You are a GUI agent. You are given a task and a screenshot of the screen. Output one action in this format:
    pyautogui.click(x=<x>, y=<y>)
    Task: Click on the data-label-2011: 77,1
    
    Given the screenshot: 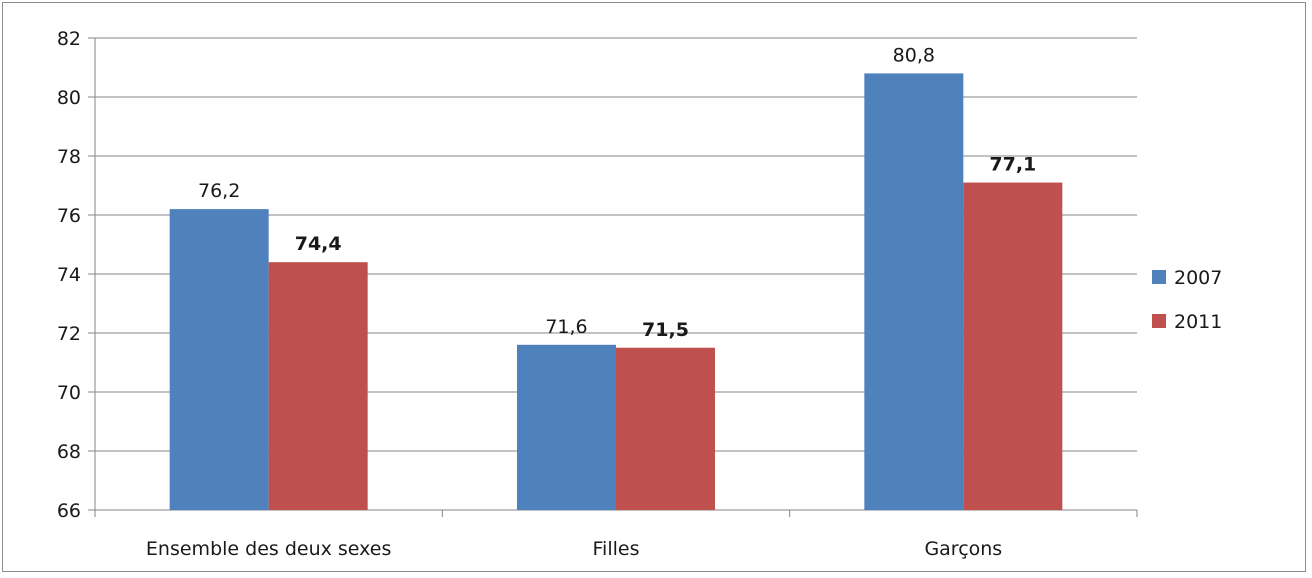 What is the action you would take?
    pyautogui.click(x=1012, y=165)
    